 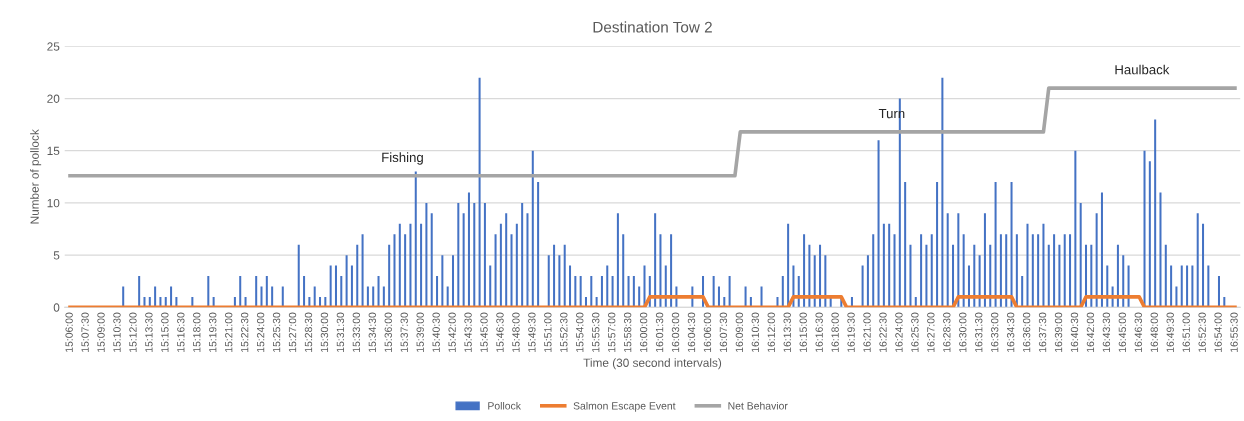 I want to click on x-tick-label: 16:40:30, so click(x=1074, y=332).